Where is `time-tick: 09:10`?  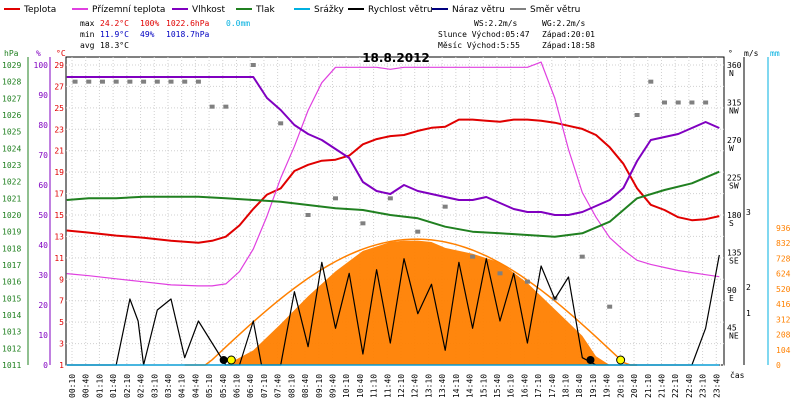
time-tick: 09:10 is located at coordinates (319, 386).